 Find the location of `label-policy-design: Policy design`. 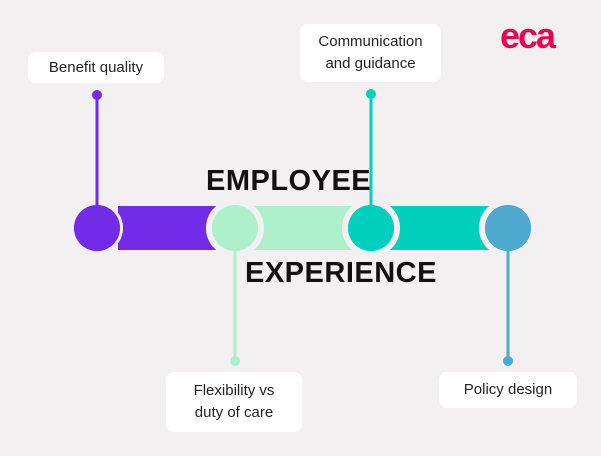

label-policy-design: Policy design is located at coordinates (508, 390).